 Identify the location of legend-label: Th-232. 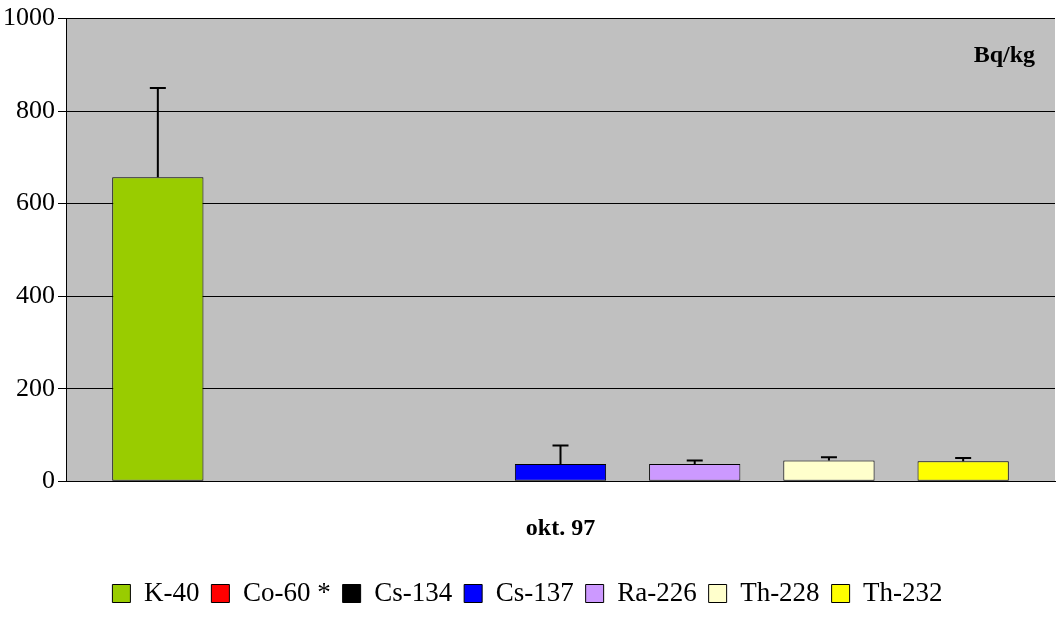
(903, 591).